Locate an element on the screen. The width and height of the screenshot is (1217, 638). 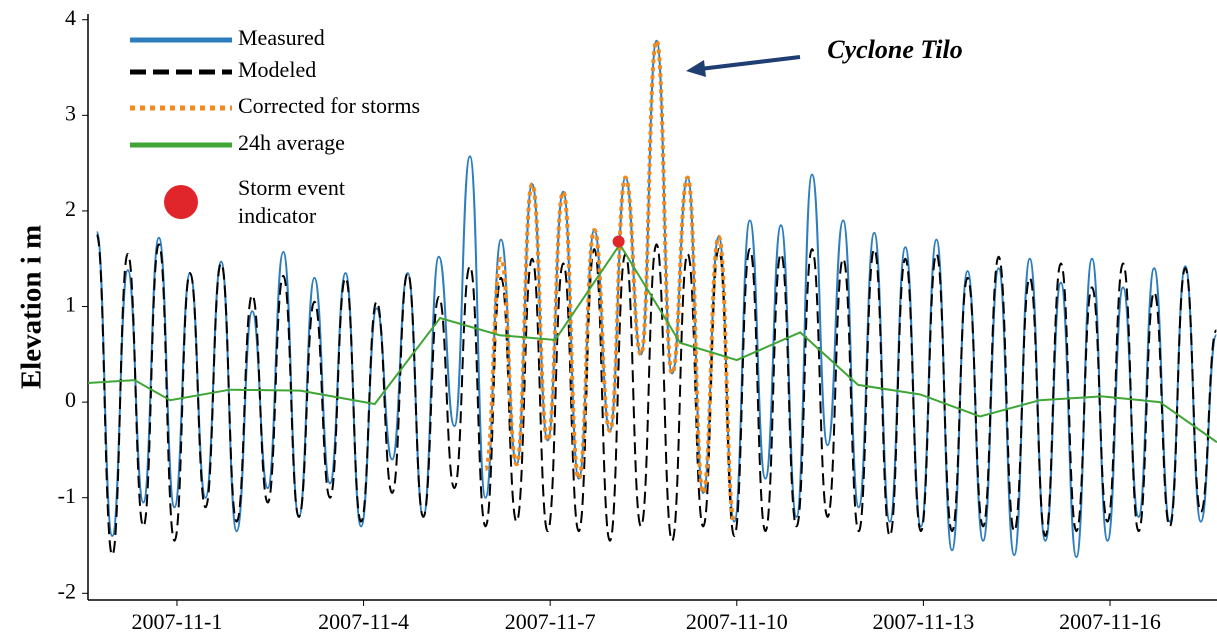
y-tick-label: -1 is located at coordinates (67, 495).